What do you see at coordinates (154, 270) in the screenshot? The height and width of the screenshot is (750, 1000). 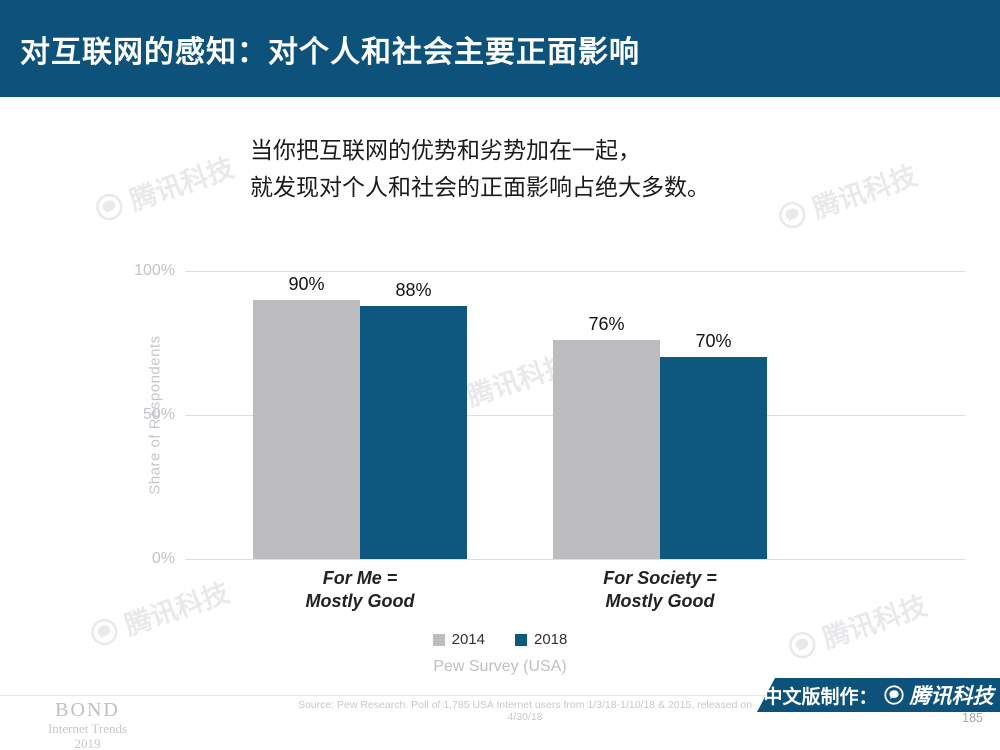 I see `y-tick-label: 100%` at bounding box center [154, 270].